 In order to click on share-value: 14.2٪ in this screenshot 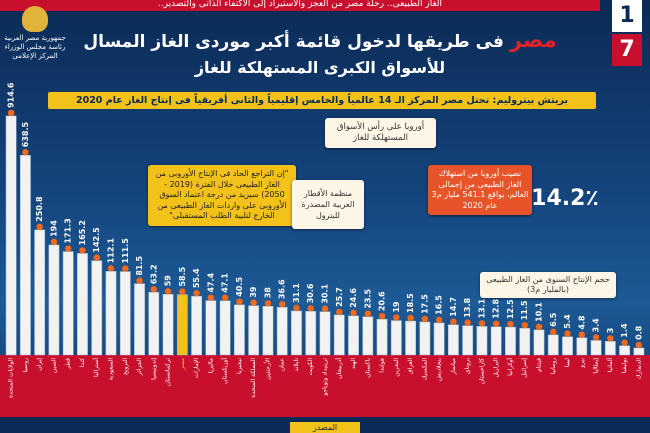, I will do `click(565, 198)`.